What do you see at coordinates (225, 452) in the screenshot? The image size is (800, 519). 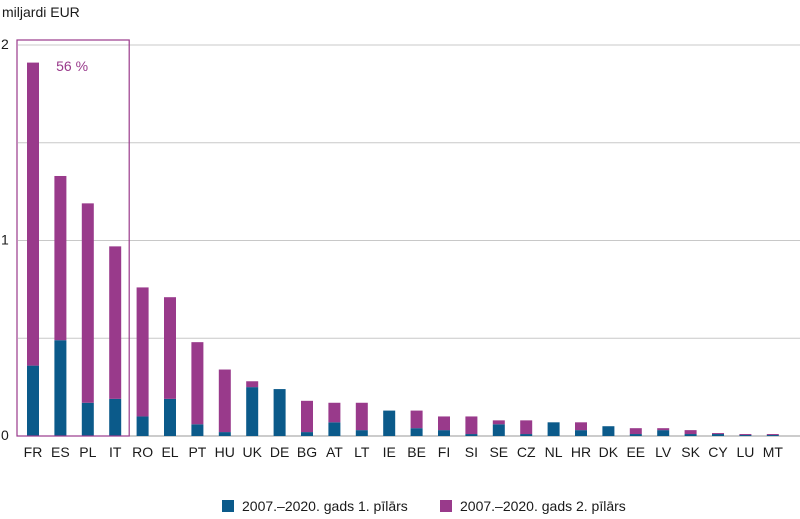 I see `x-tick-label: HU` at bounding box center [225, 452].